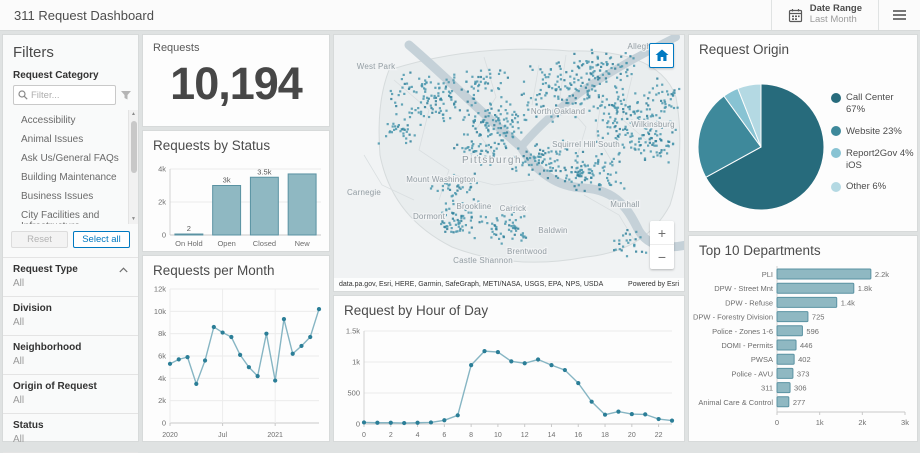  What do you see at coordinates (55, 386) in the screenshot?
I see `filter-section-label: Origin of Request` at bounding box center [55, 386].